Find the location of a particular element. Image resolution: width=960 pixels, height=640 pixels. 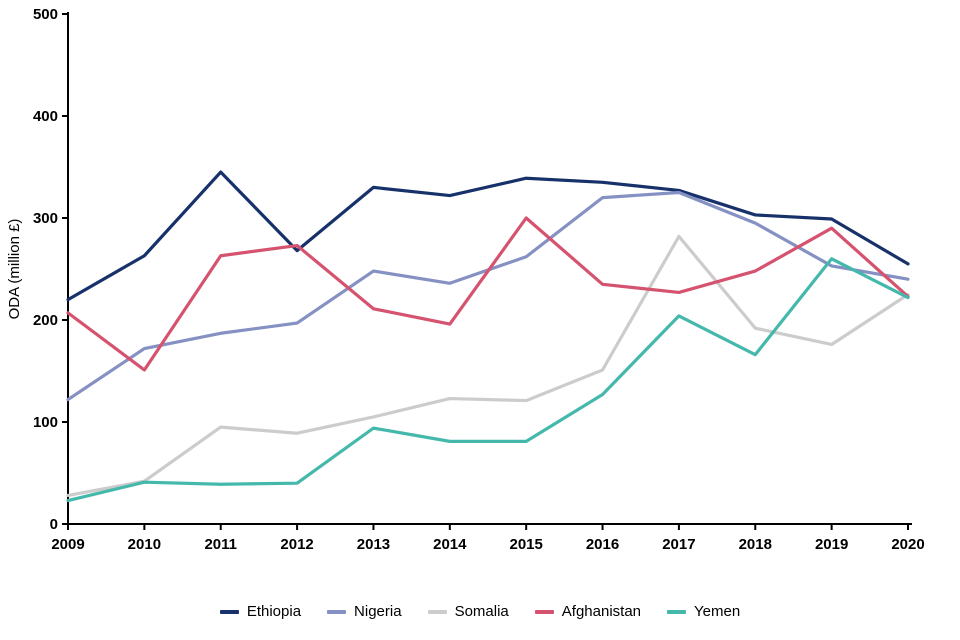

y-axis-title: ODA (million £) is located at coordinates (14, 269).